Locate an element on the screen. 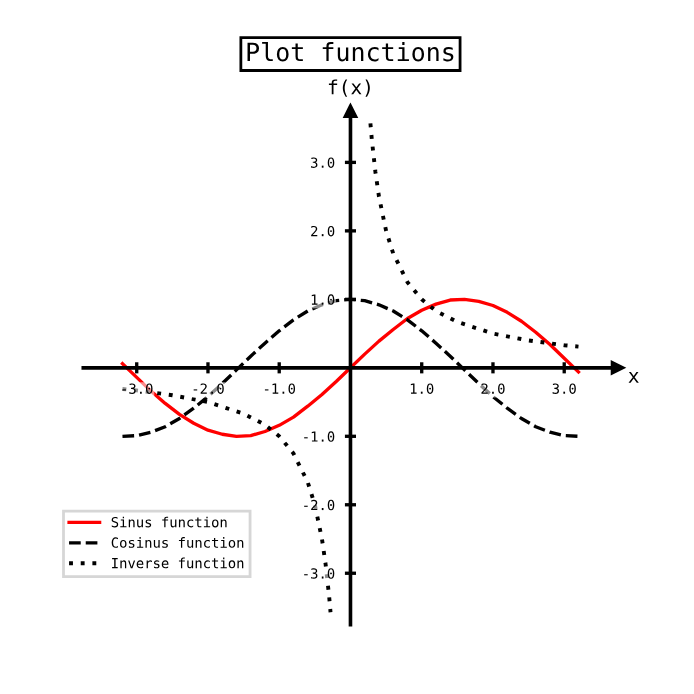 The height and width of the screenshot is (694, 694). x-axis-title: x is located at coordinates (633, 377).